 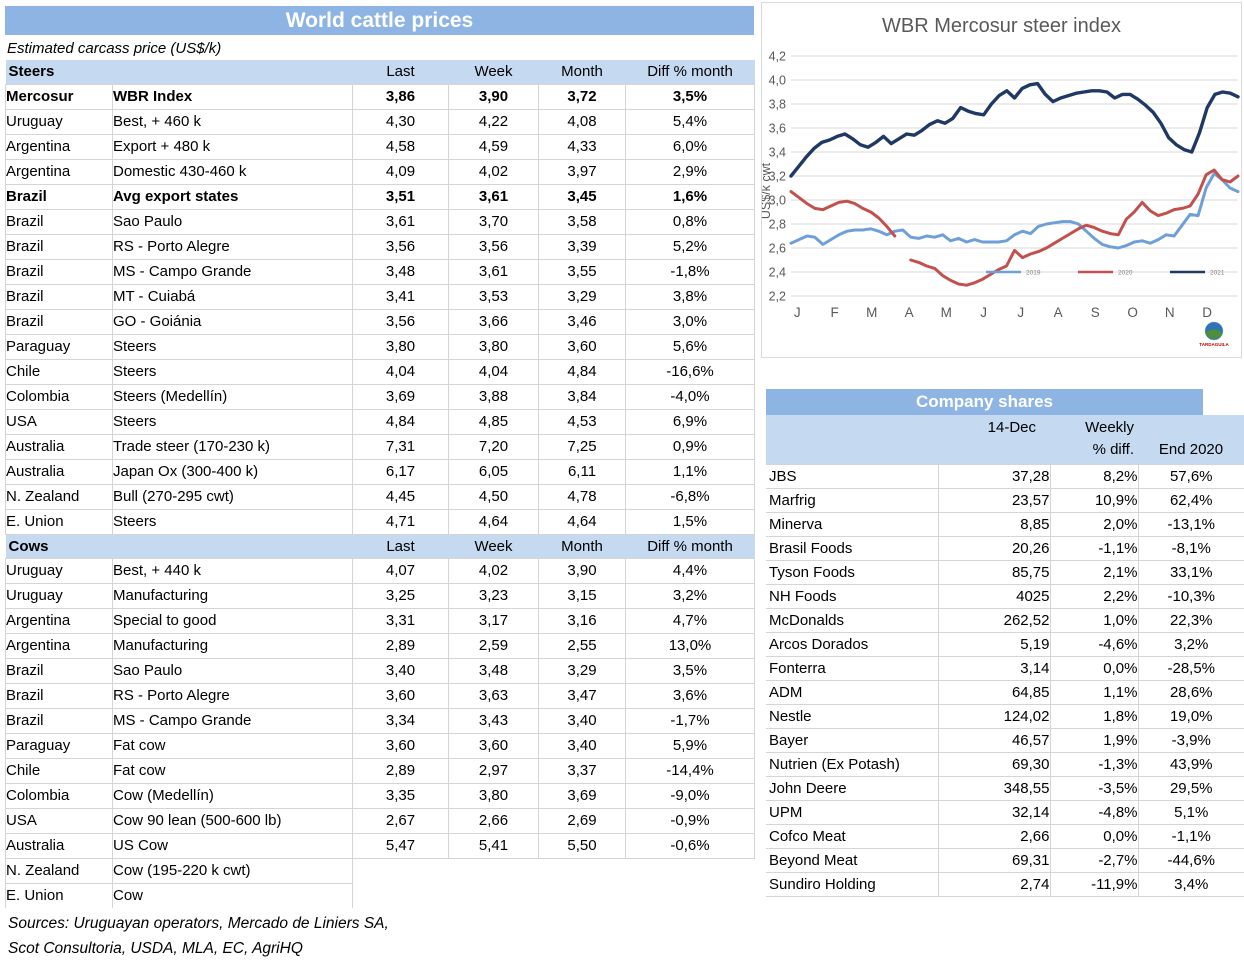 I want to click on month-cell: 3,47, so click(x=582, y=695).